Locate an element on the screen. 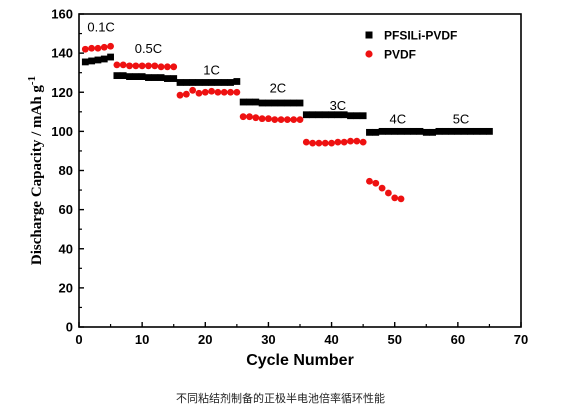 Image resolution: width=561 pixels, height=412 pixels. y-tick-label: 80 is located at coordinates (66, 170).